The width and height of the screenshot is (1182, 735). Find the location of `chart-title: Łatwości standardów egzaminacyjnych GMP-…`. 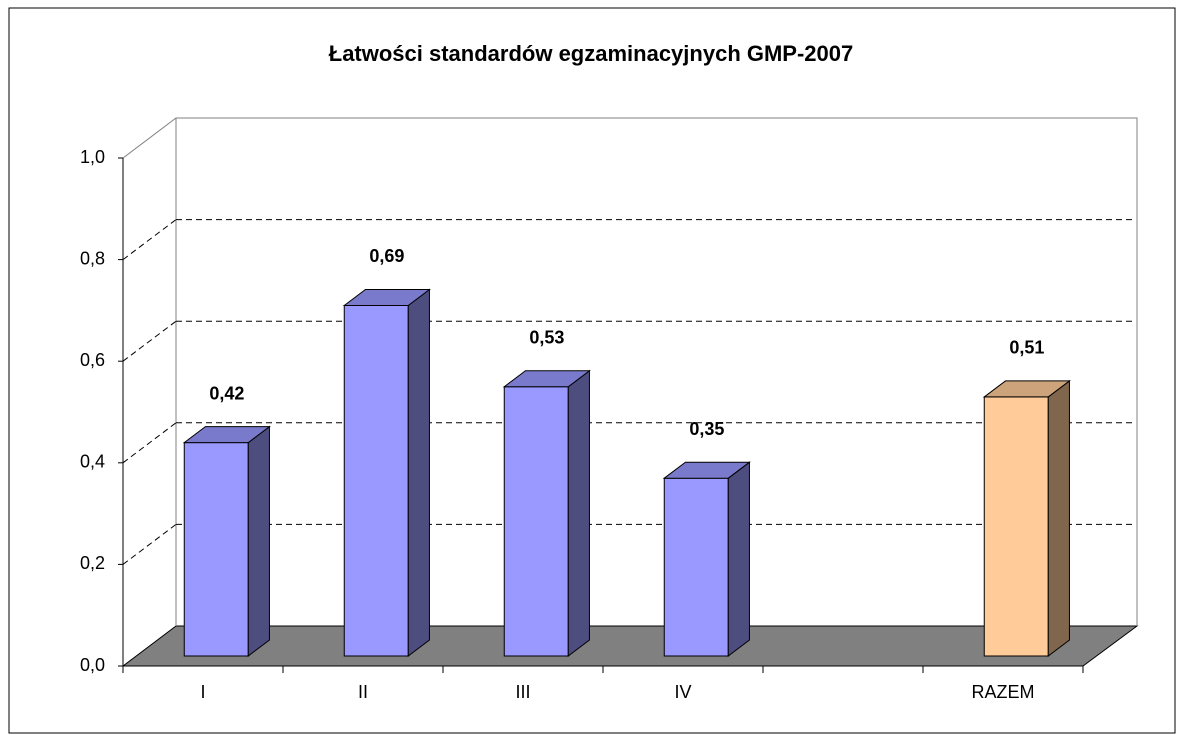

chart-title: Łatwości standardów egzaminacyjnych GMP-… is located at coordinates (591, 53).